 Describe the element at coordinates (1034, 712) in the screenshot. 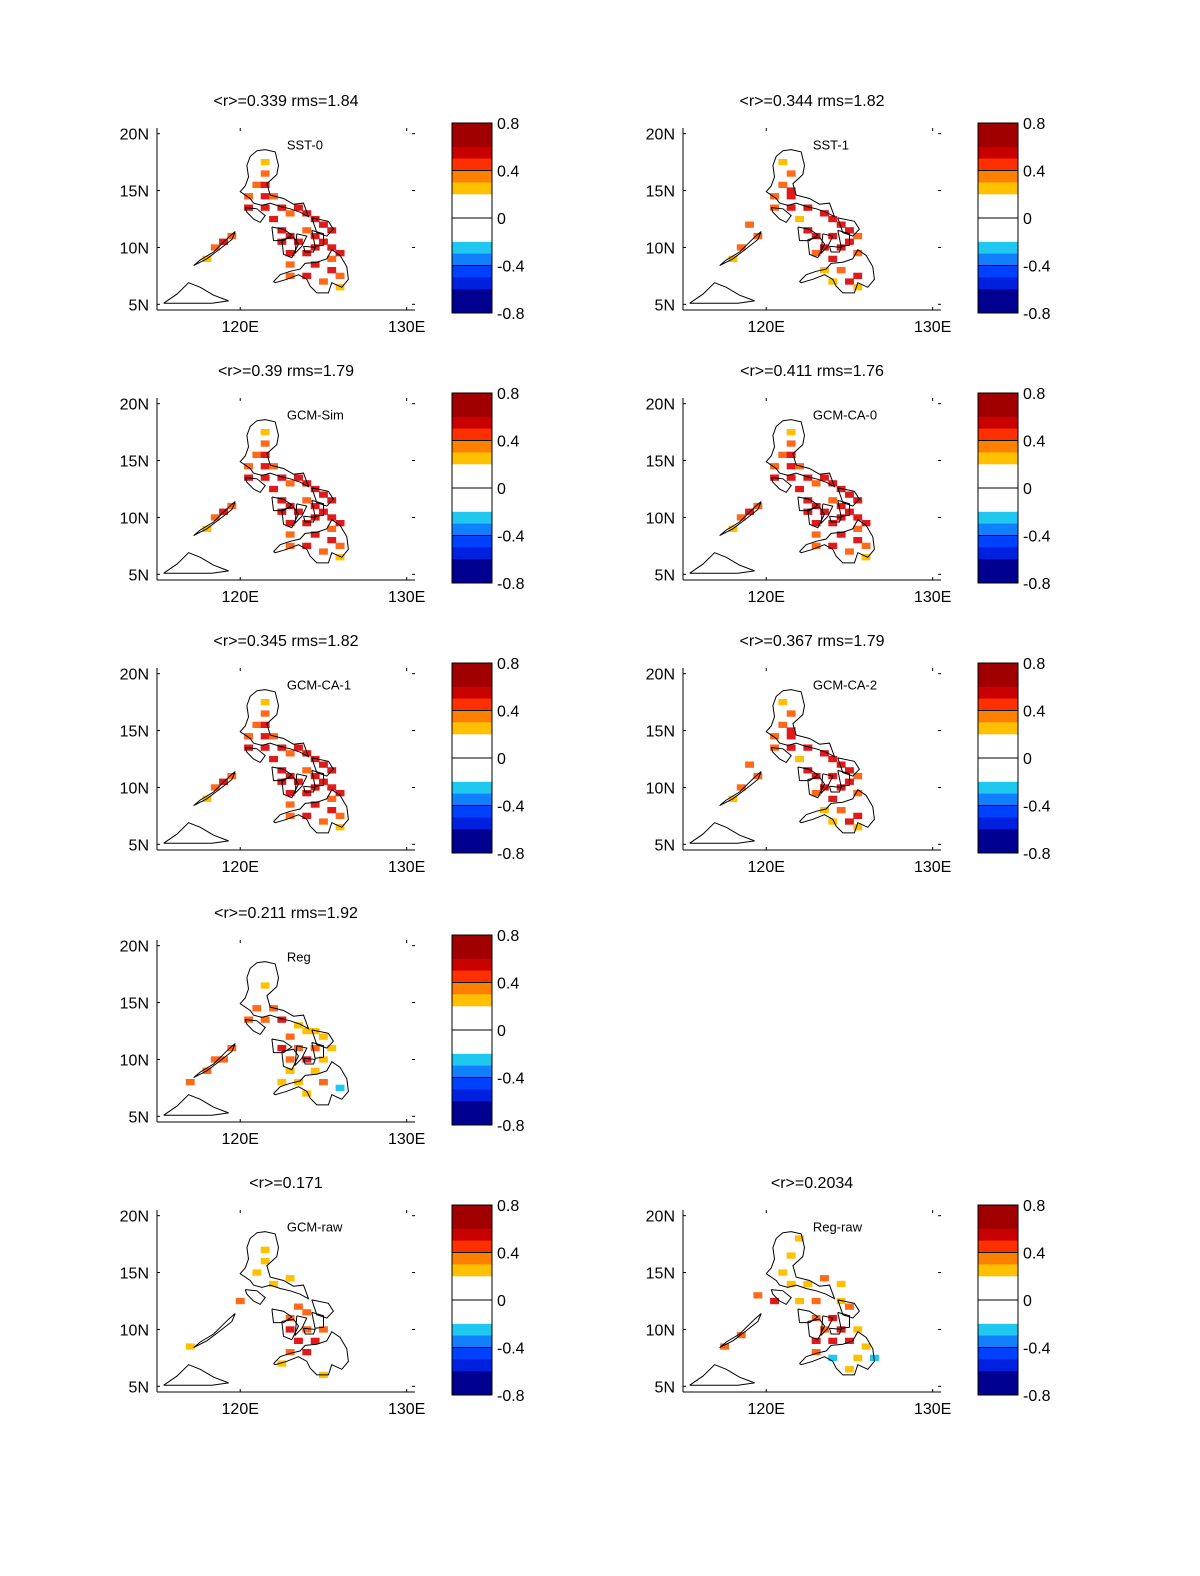

I see `colorbar-tick-label: 0.4` at that location.